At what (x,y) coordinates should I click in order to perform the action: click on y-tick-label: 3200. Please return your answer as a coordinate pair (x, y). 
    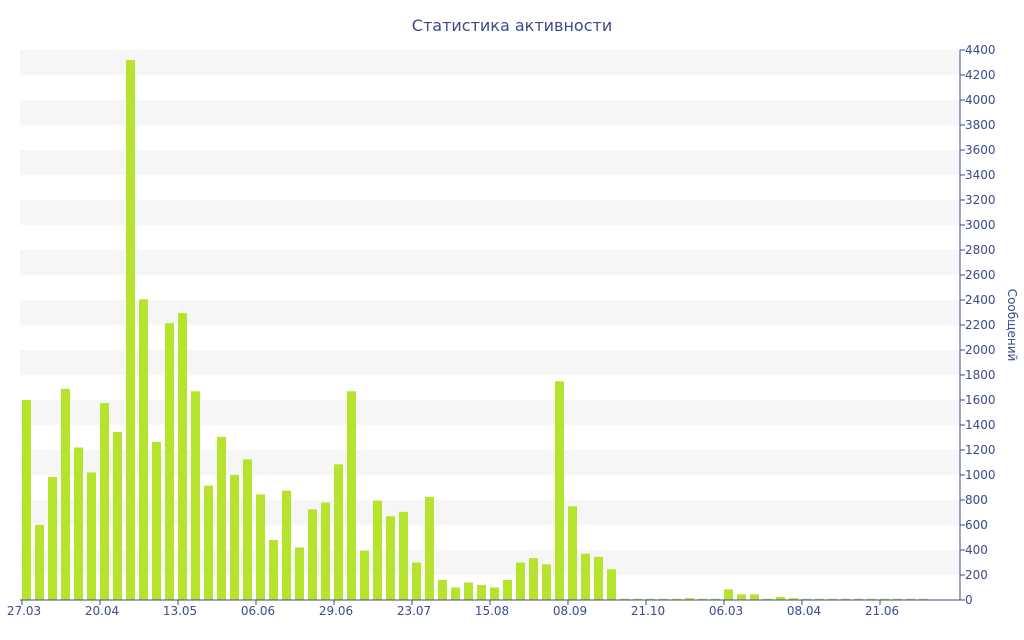
    Looking at the image, I should click on (980, 200).